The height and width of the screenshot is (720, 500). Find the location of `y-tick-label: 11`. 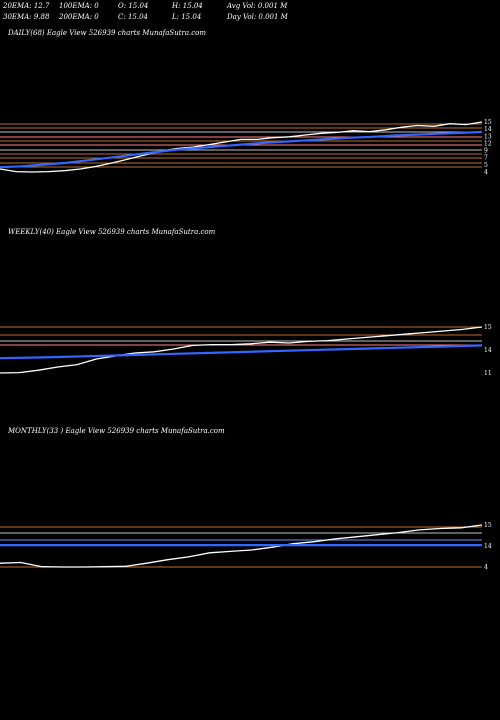

y-tick-label: 11 is located at coordinates (488, 373).